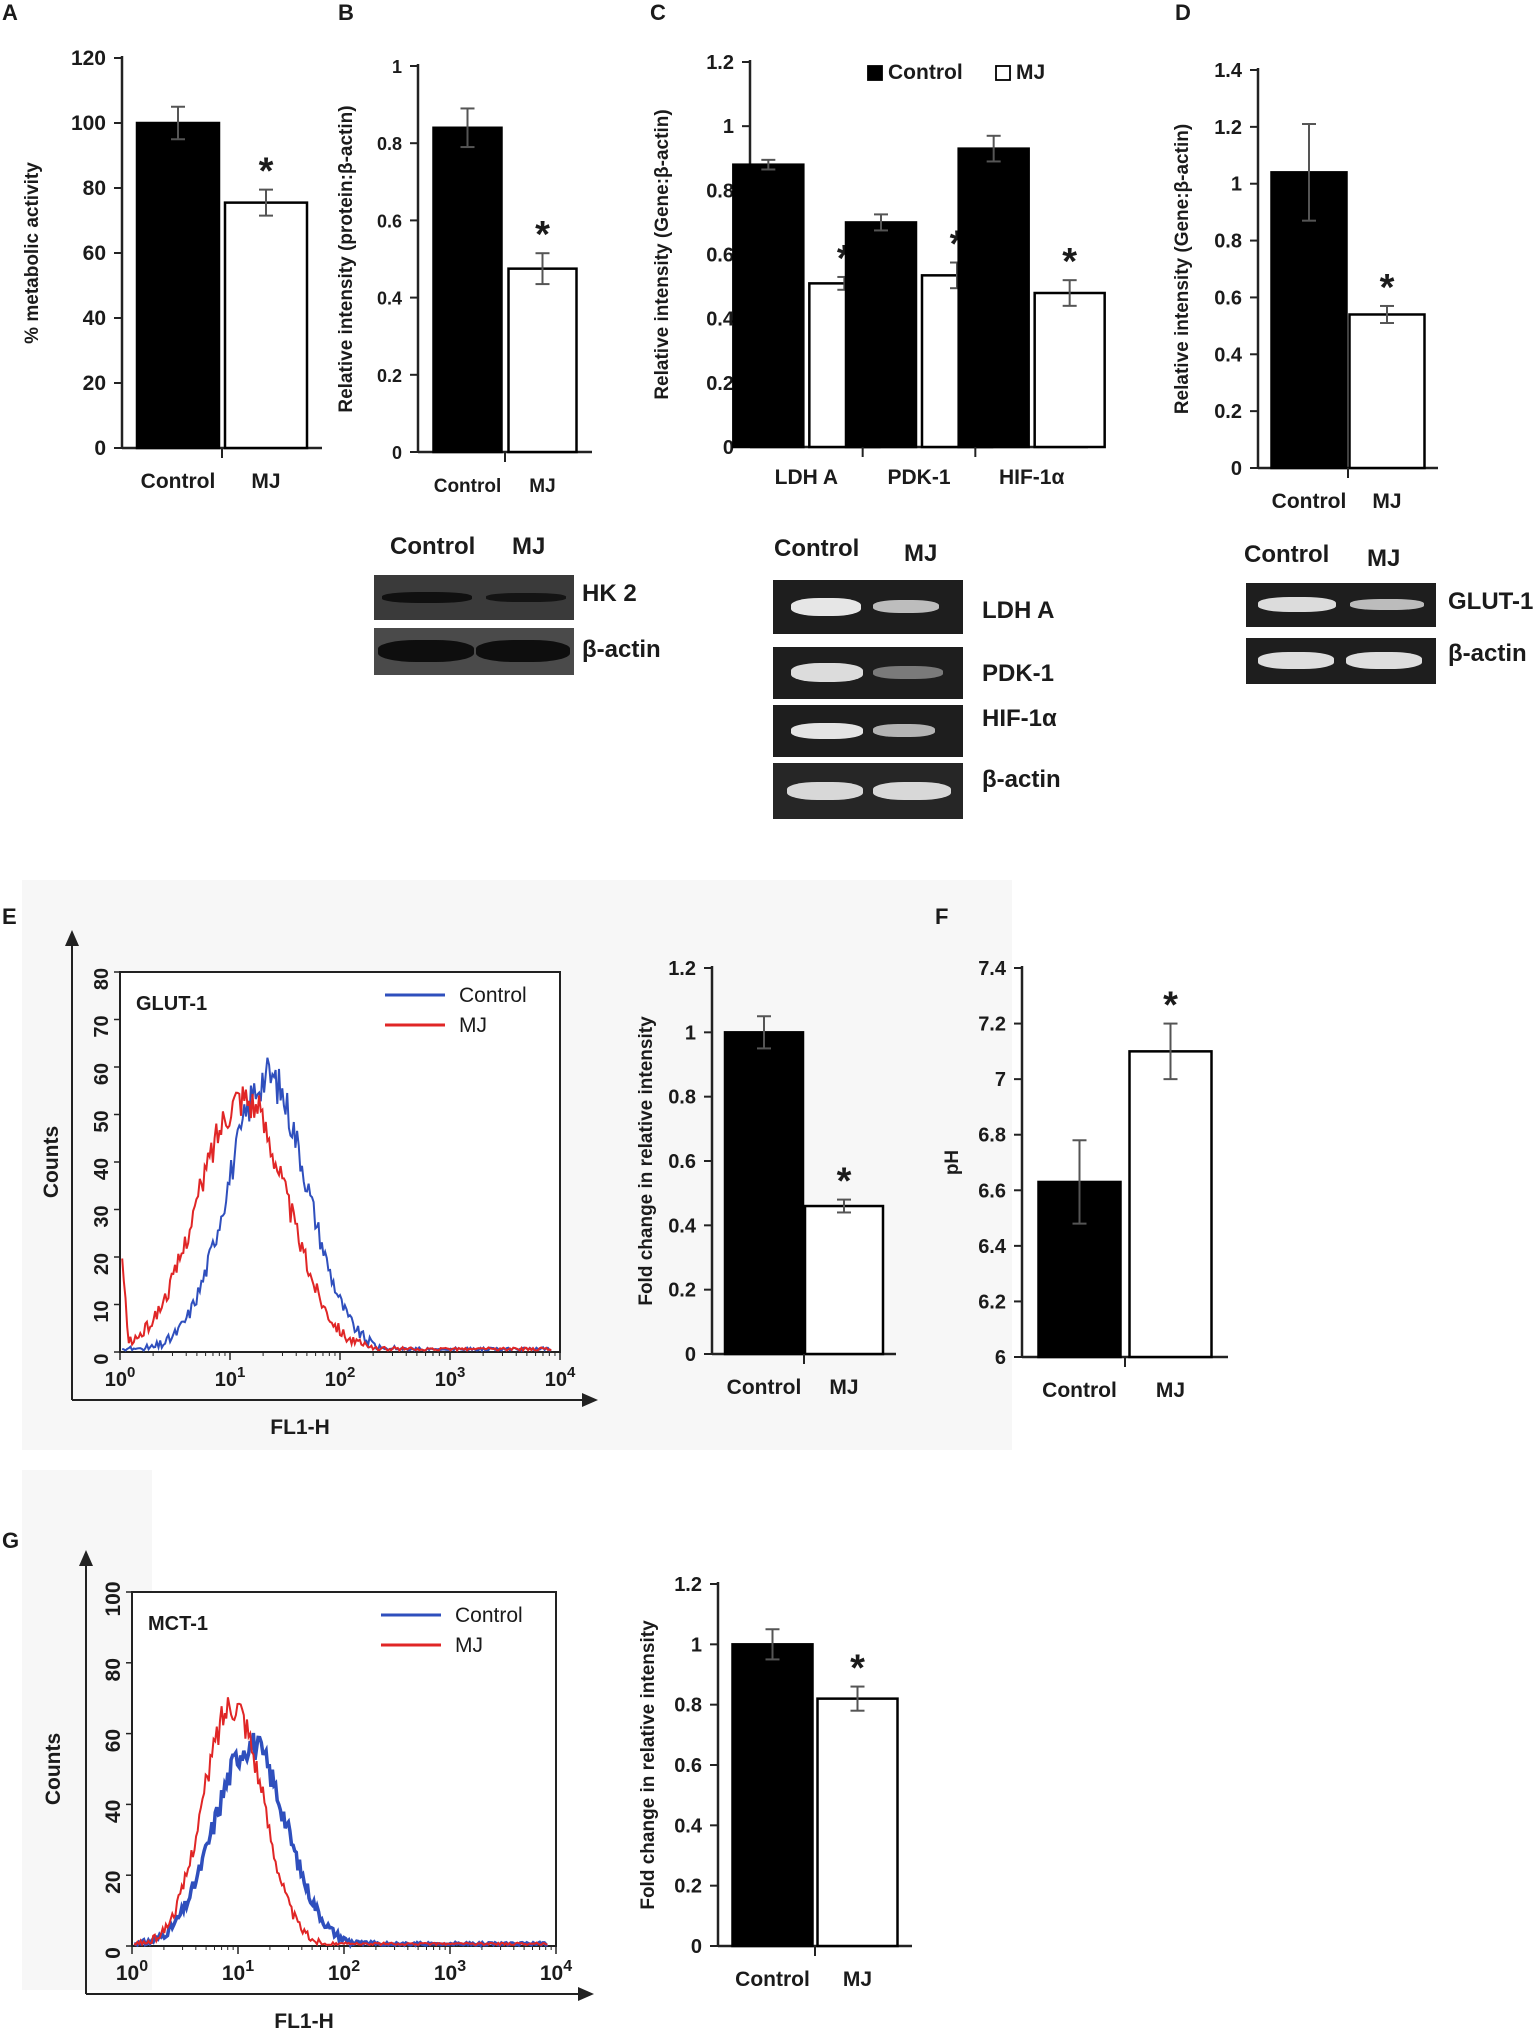  What do you see at coordinates (952, 1162) in the screenshot?
I see `y-axis-label: pH` at bounding box center [952, 1162].